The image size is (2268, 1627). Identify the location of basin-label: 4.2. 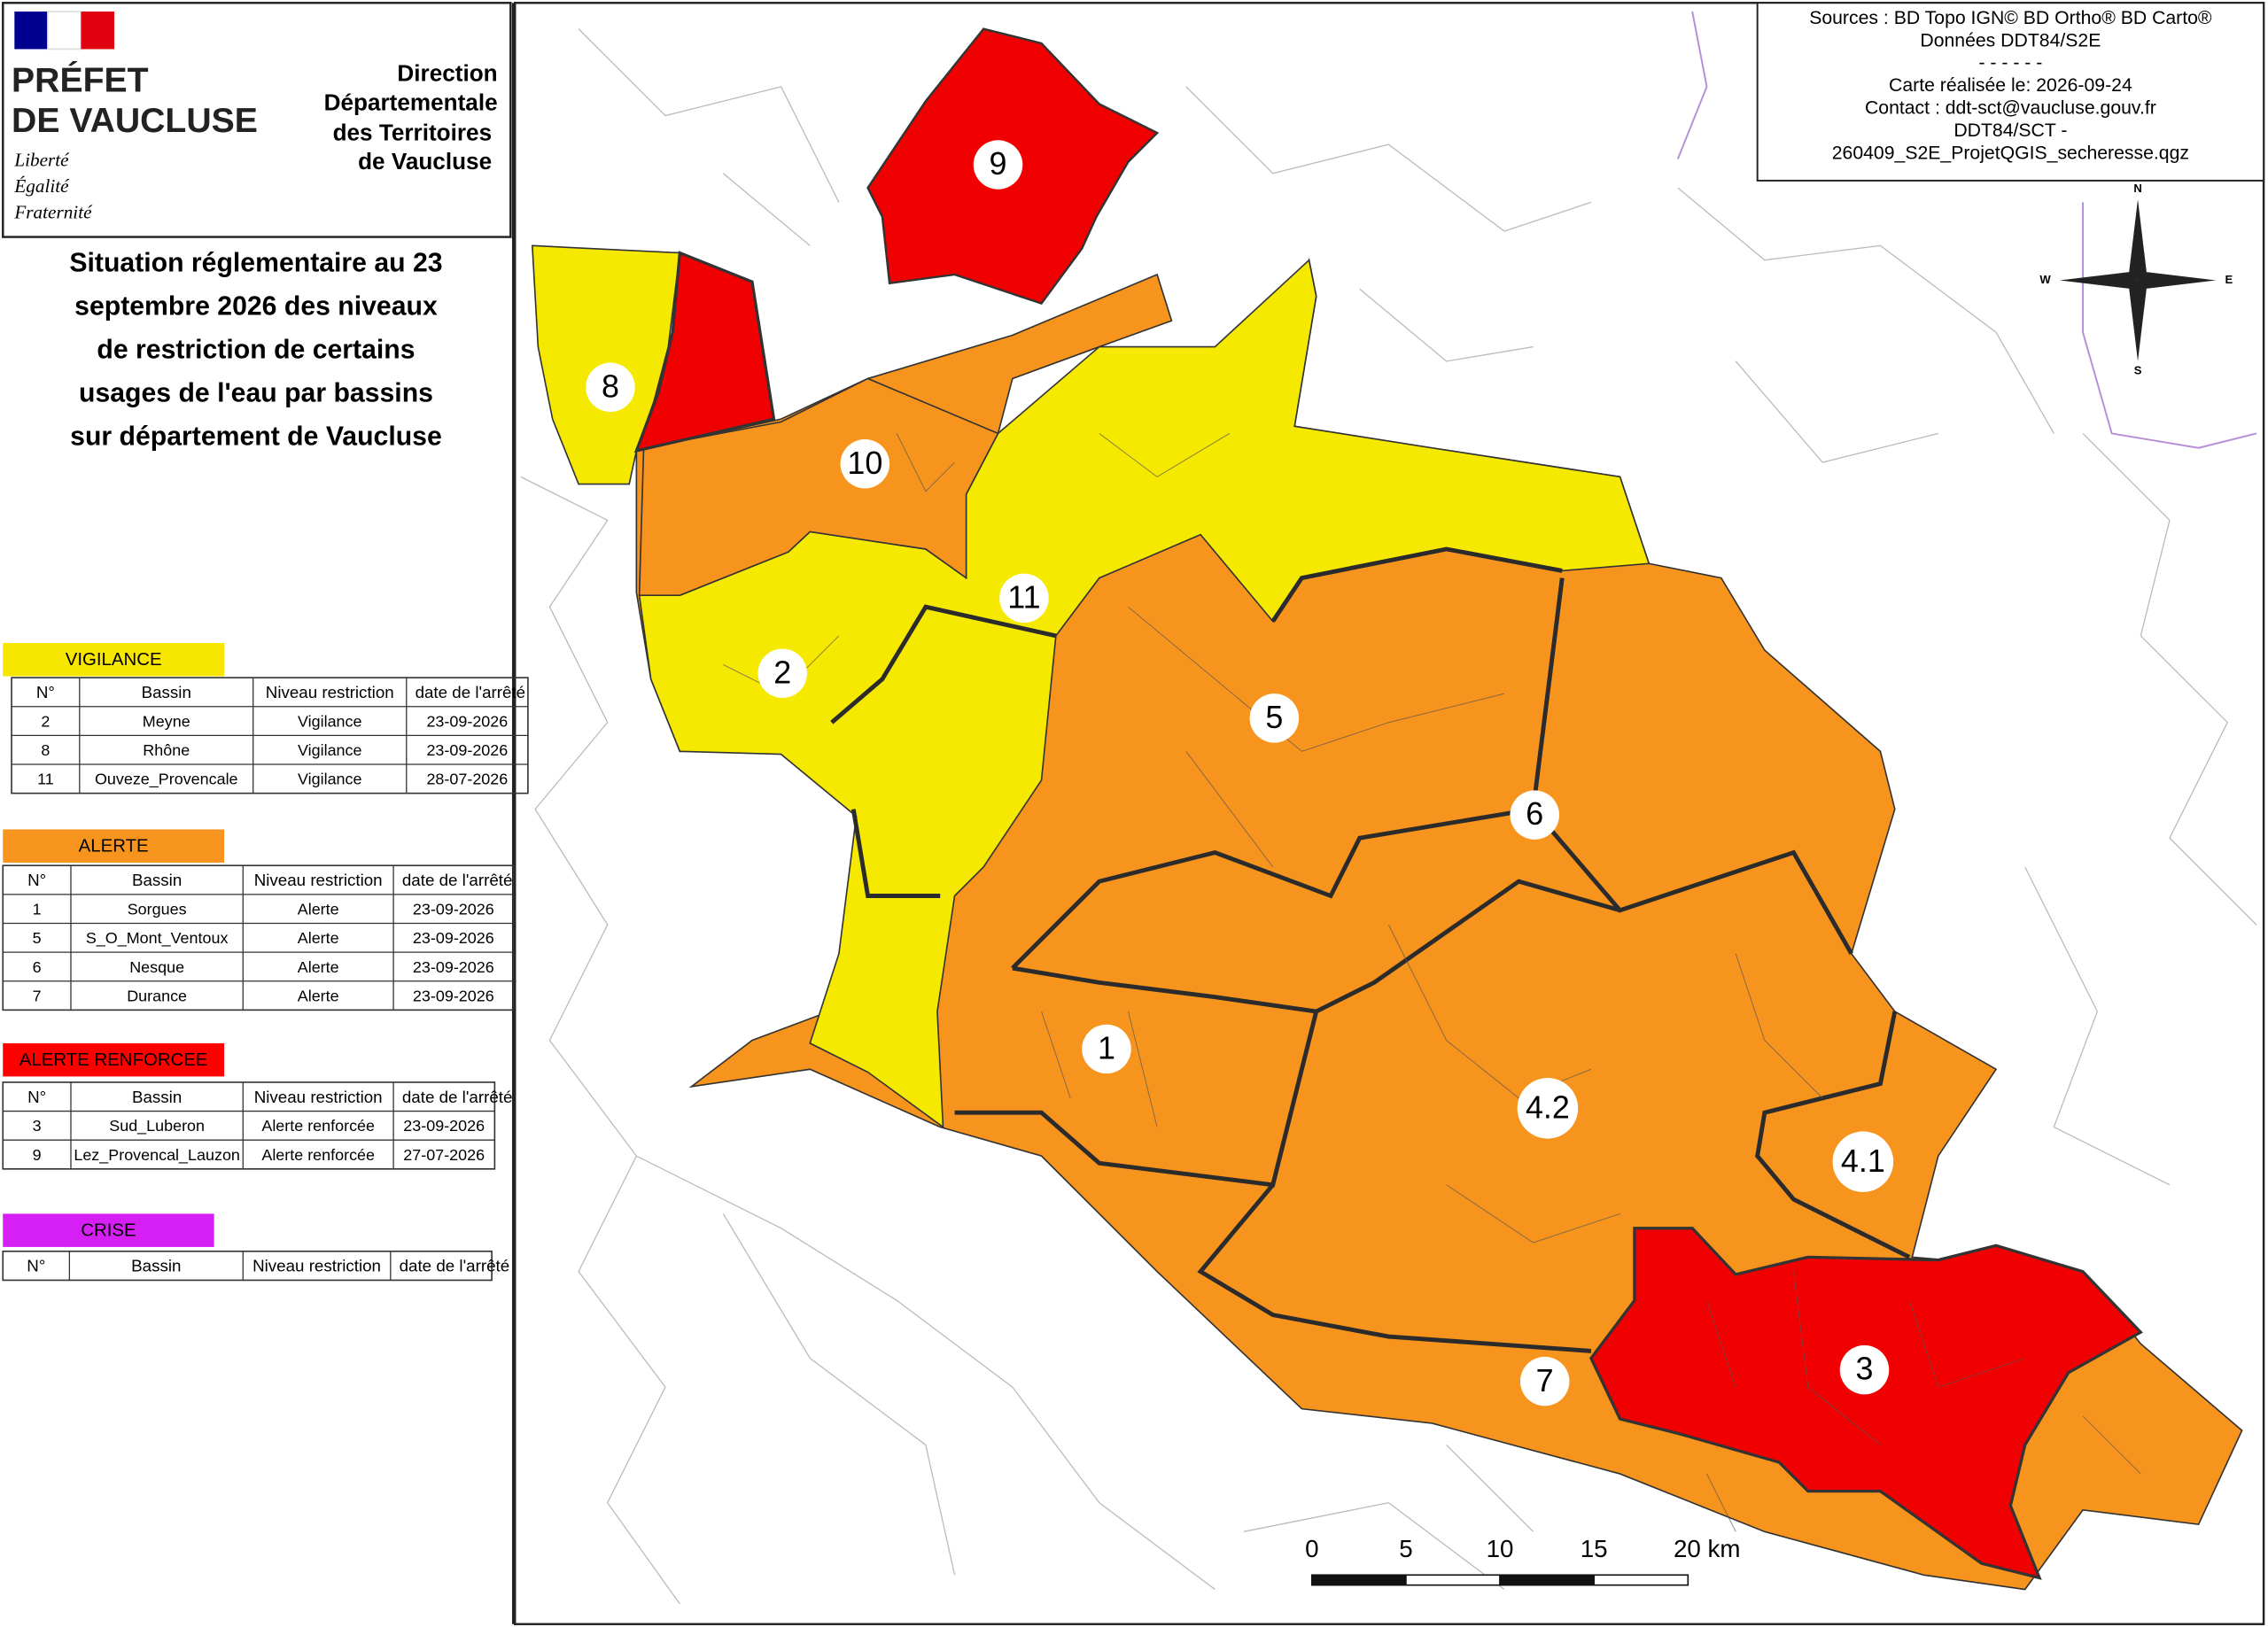
(1548, 1107).